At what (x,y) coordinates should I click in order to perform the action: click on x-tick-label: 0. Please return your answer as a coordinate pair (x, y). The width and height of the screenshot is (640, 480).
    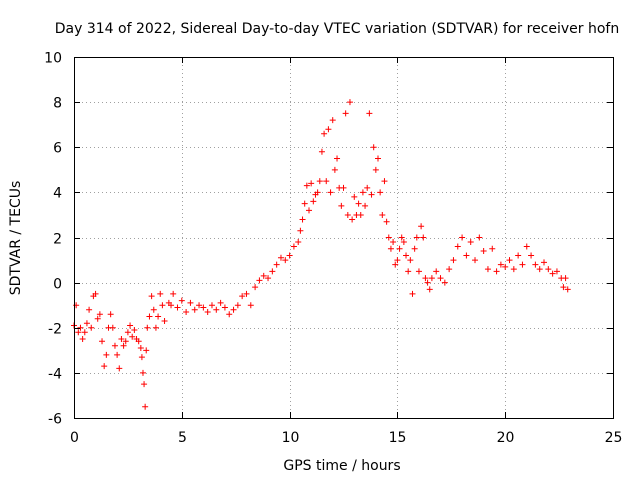
    Looking at the image, I should click on (74, 438).